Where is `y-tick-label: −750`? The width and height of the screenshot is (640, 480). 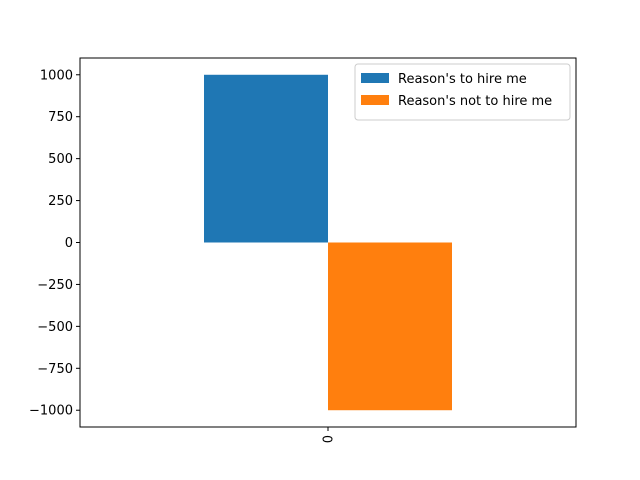 y-tick-label: −750 is located at coordinates (55, 369).